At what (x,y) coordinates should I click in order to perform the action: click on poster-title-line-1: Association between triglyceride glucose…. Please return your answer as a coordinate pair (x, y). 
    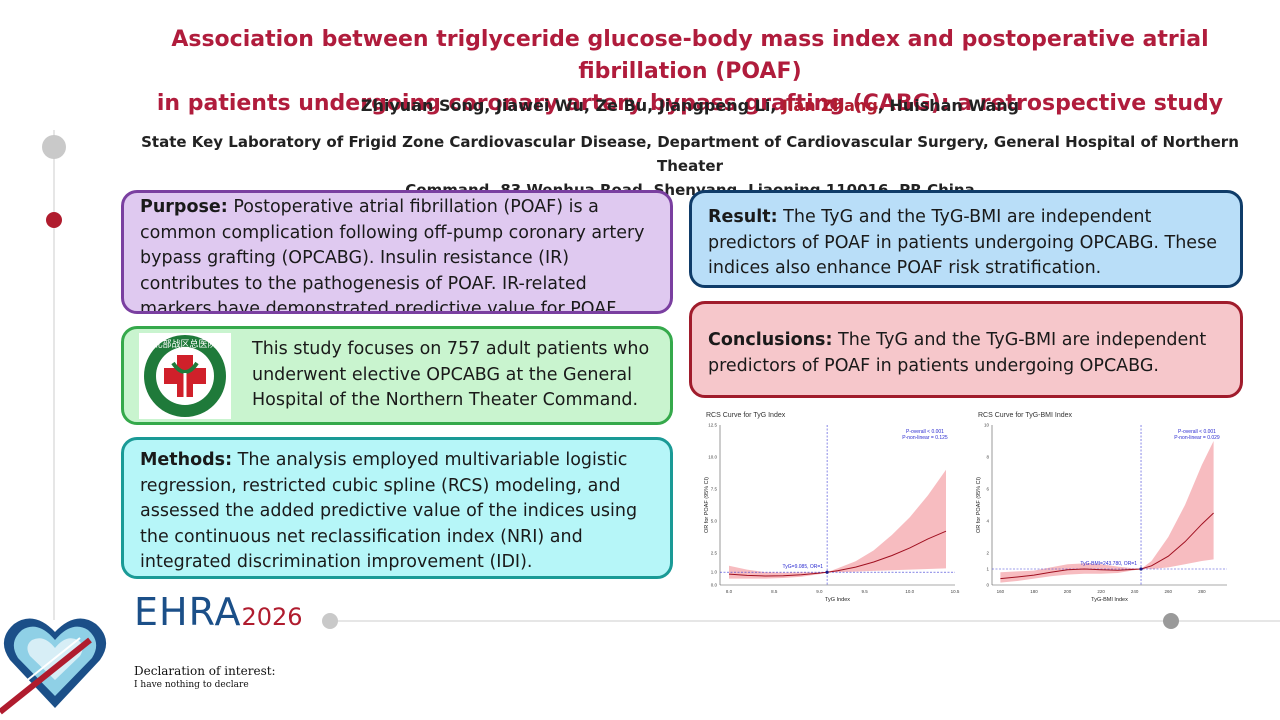
    Looking at the image, I should click on (690, 55).